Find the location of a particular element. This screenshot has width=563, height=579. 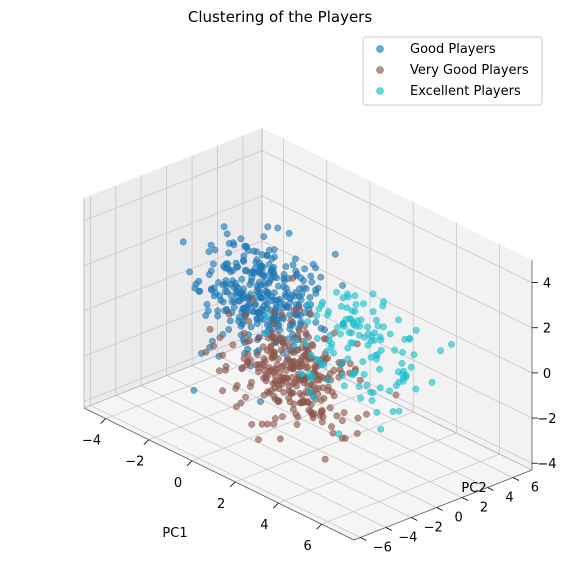

legend-label: Good Players is located at coordinates (453, 49).